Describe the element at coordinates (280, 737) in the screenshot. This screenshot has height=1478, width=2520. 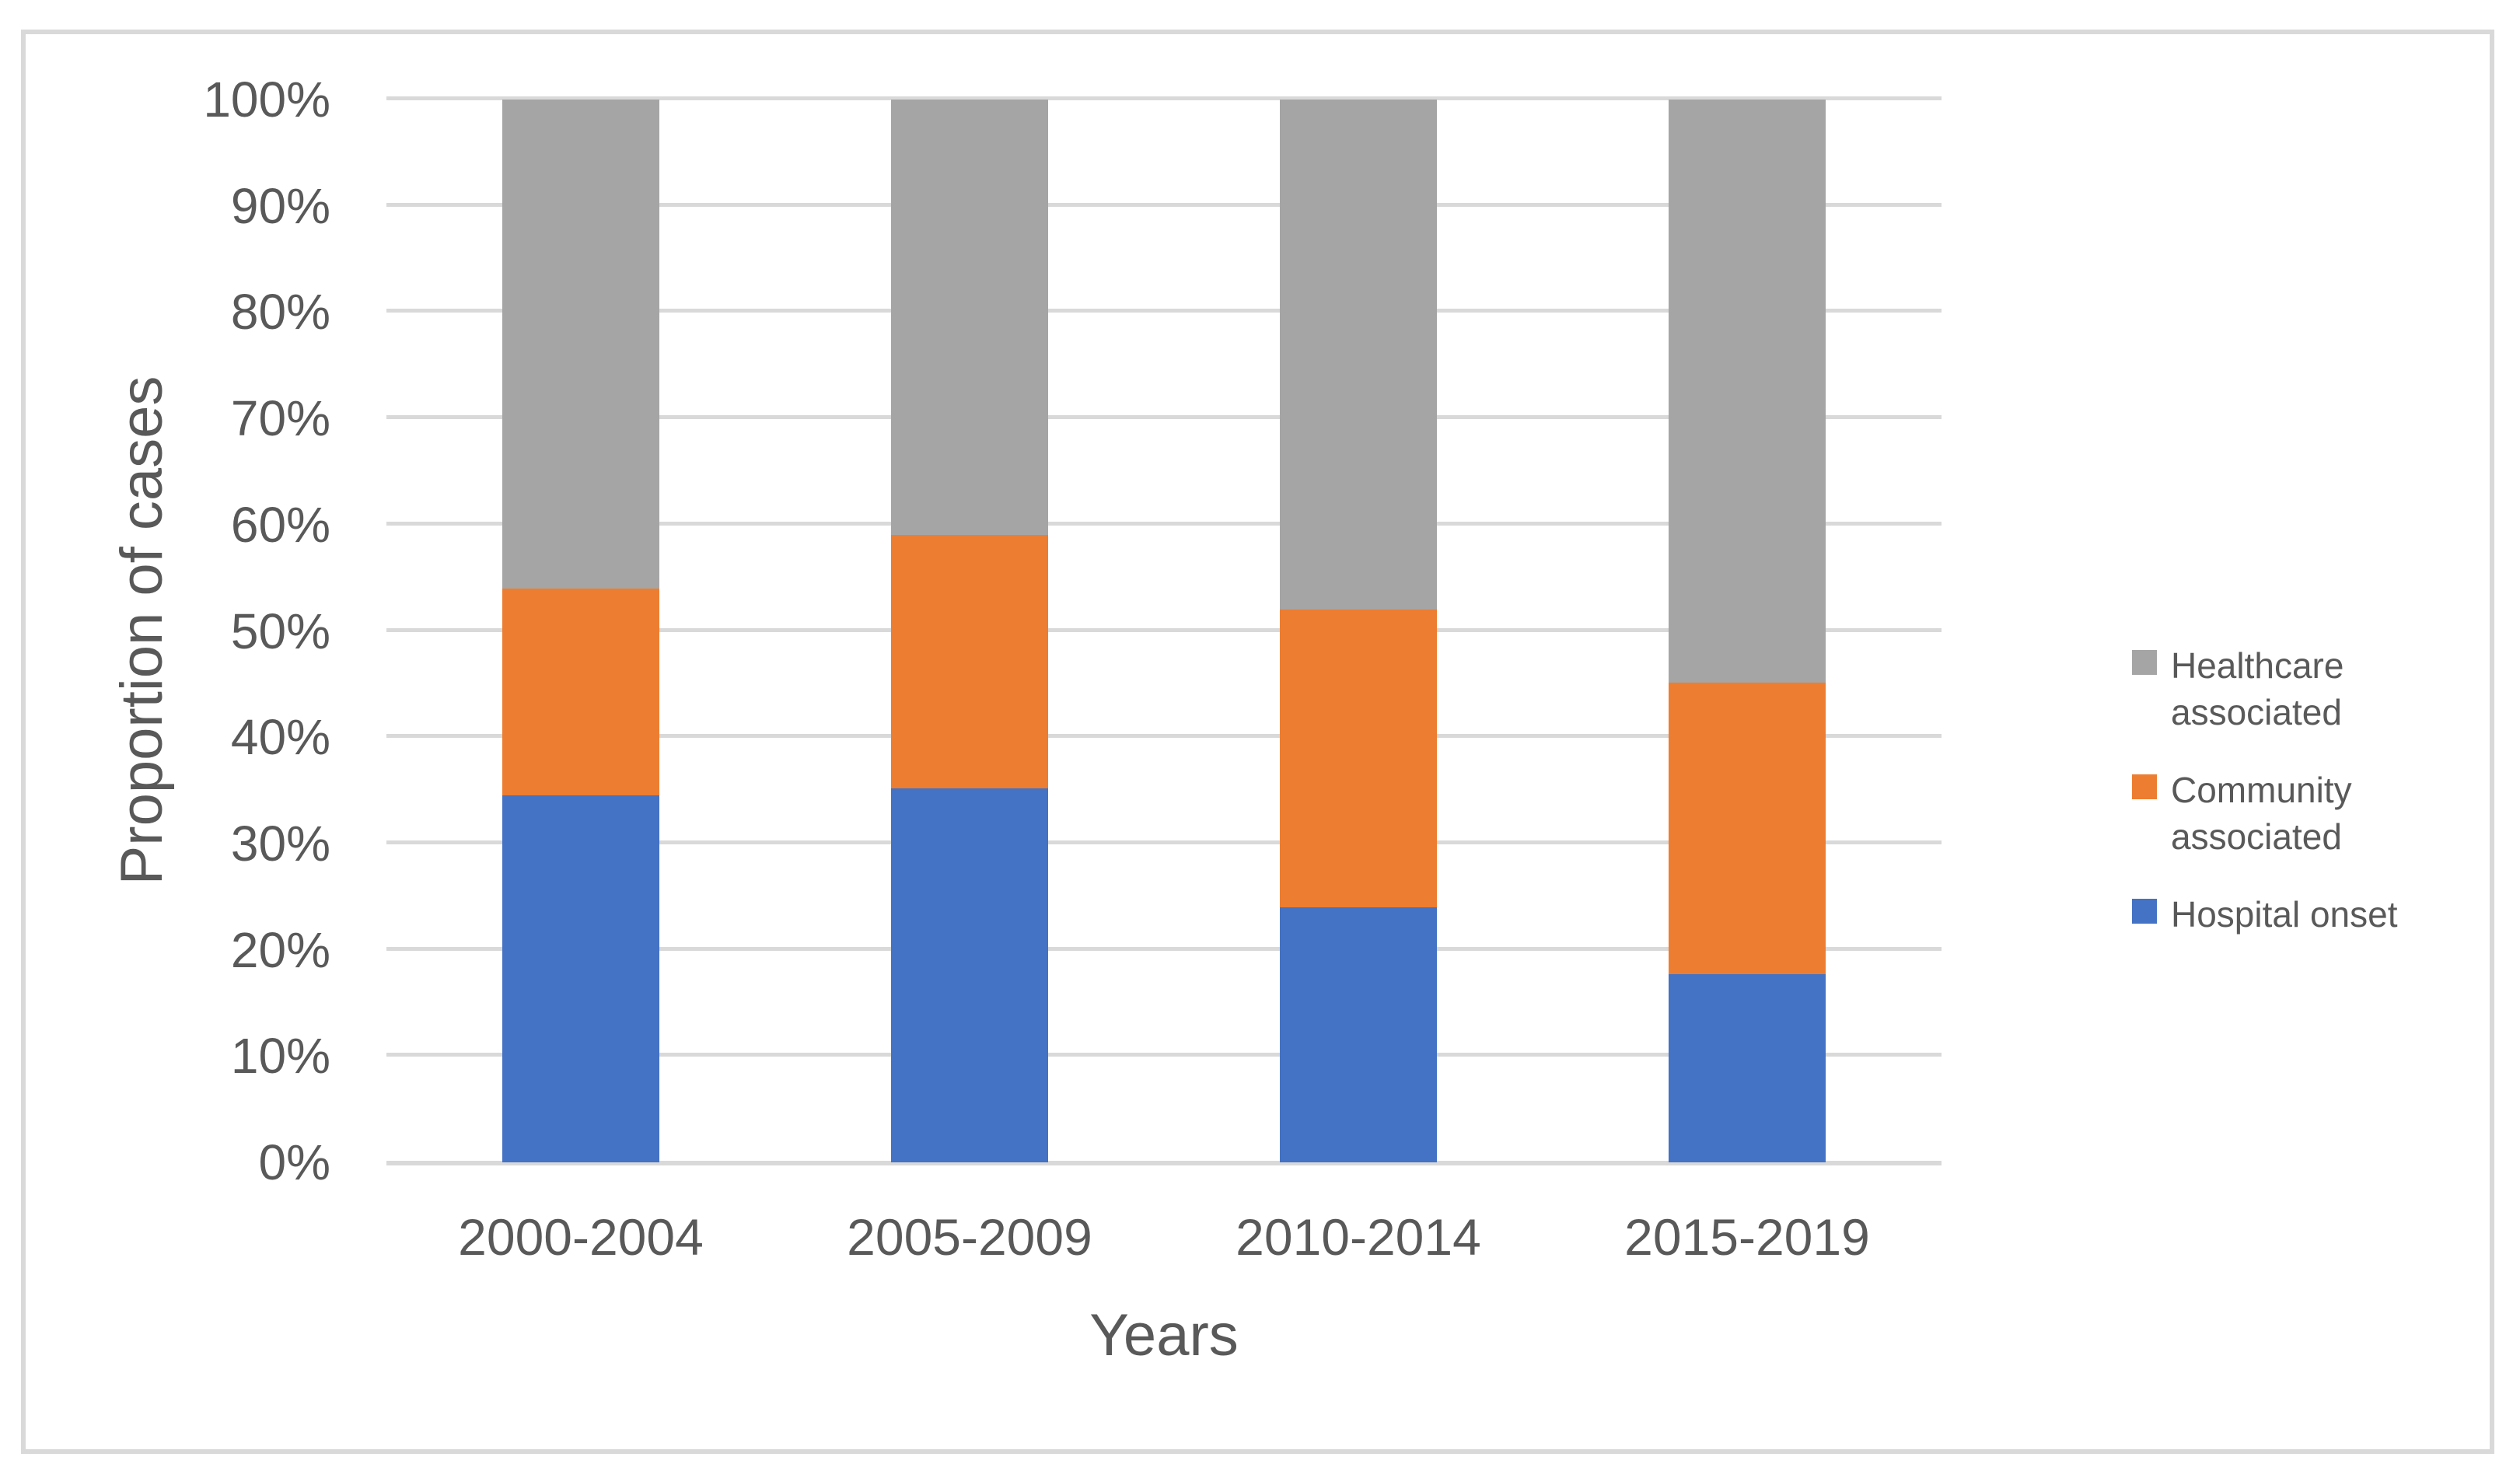
I see `y-axis-tick-label: 40%` at that location.